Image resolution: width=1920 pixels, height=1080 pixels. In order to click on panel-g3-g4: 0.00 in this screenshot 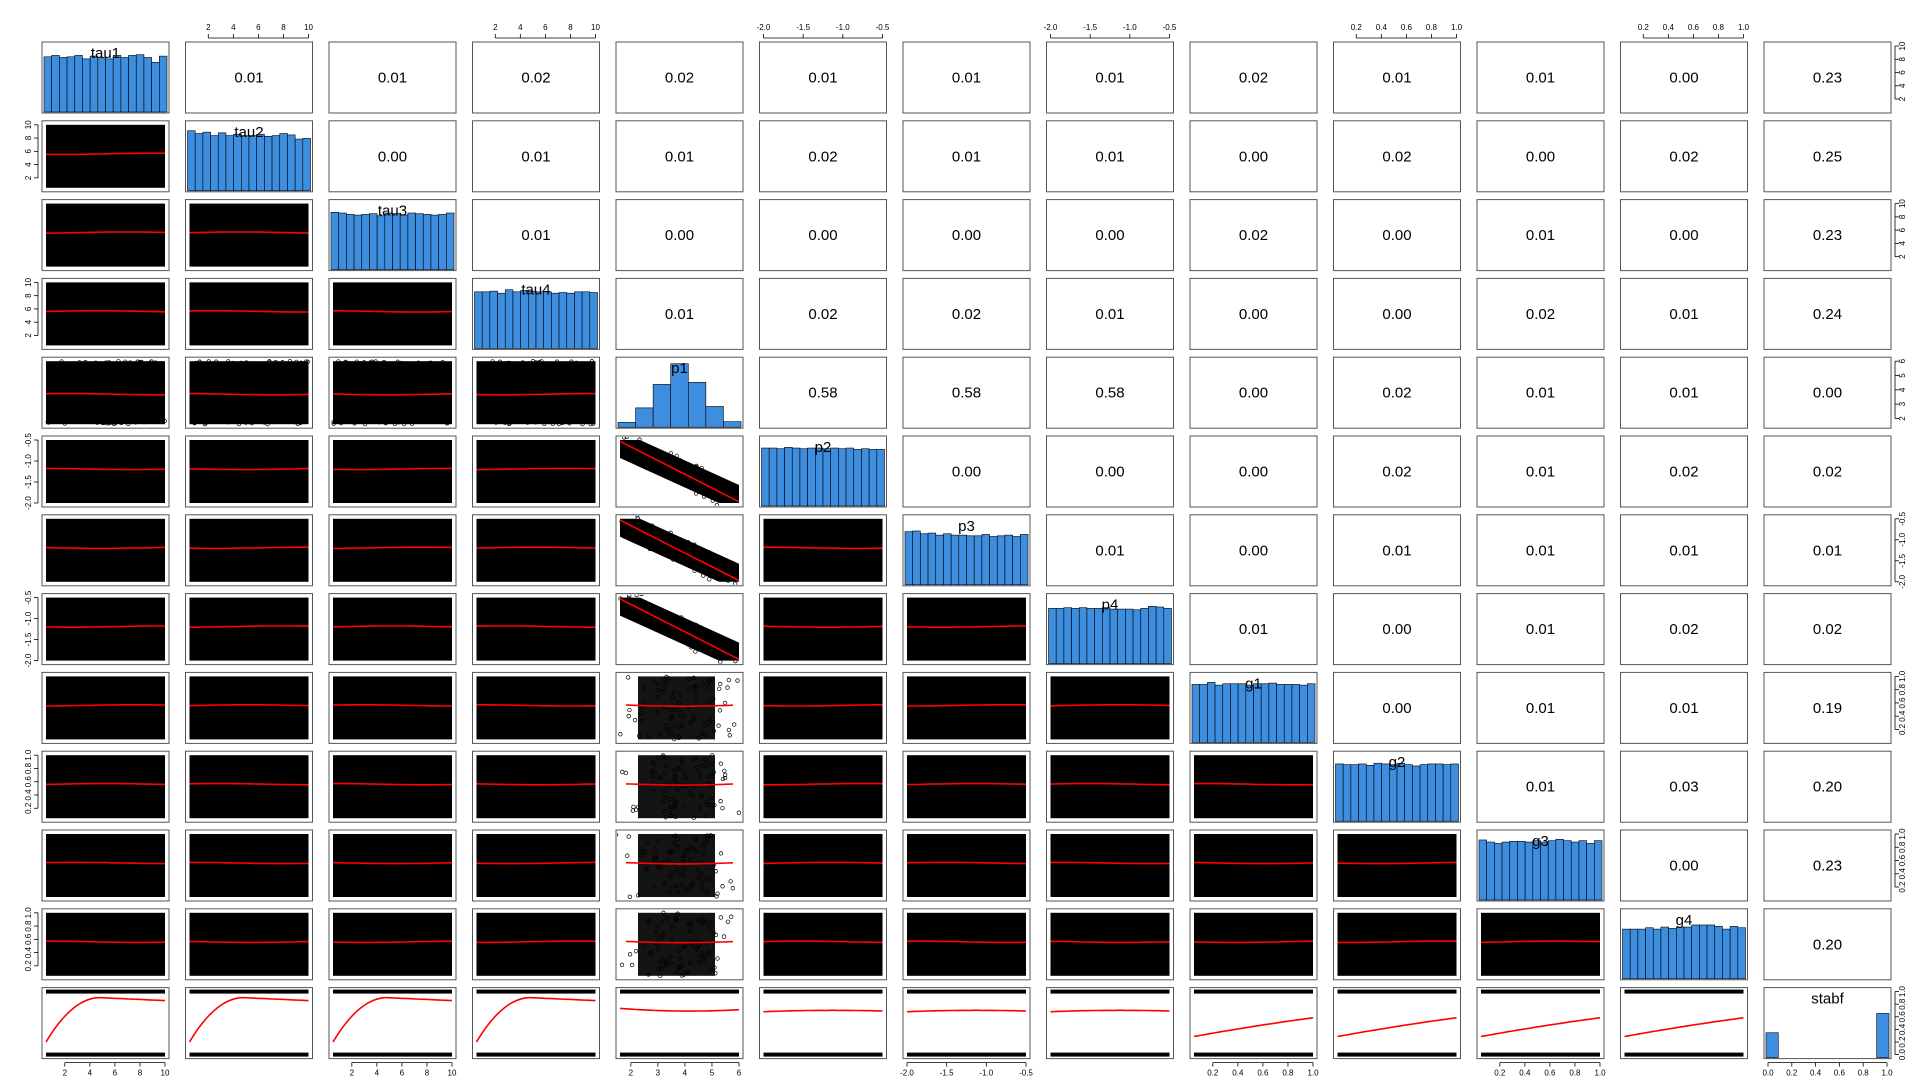, I will do `click(1684, 865)`.